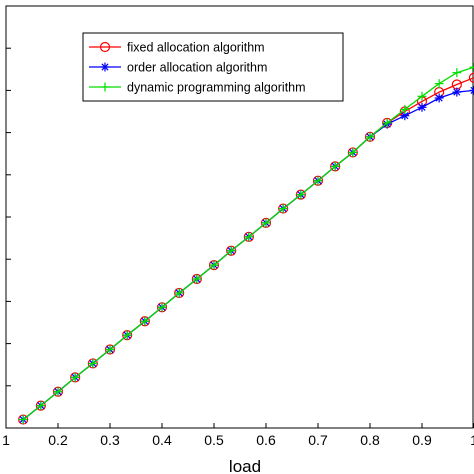 This screenshot has width=474, height=474. I want to click on x-tick-label: 0.4, so click(162, 440).